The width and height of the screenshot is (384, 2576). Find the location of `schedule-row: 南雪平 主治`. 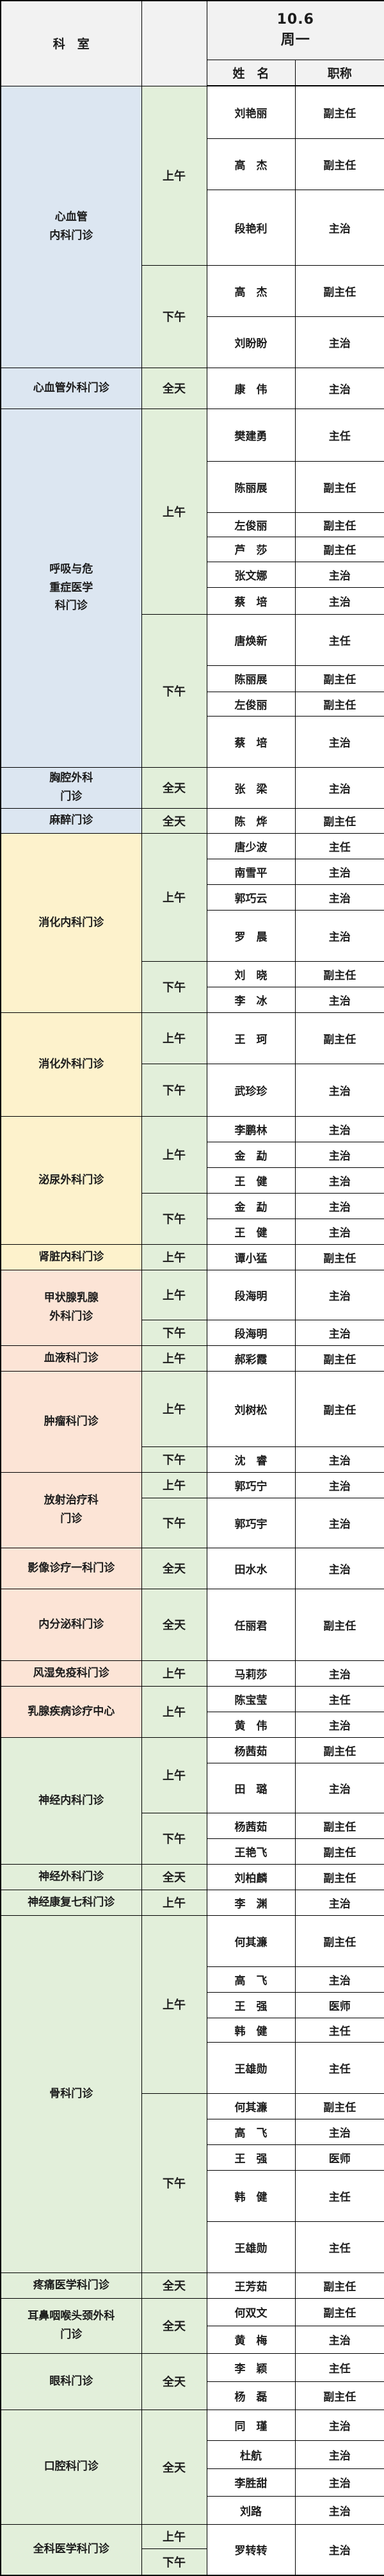

schedule-row: 南雪平 主治 is located at coordinates (192, 871).